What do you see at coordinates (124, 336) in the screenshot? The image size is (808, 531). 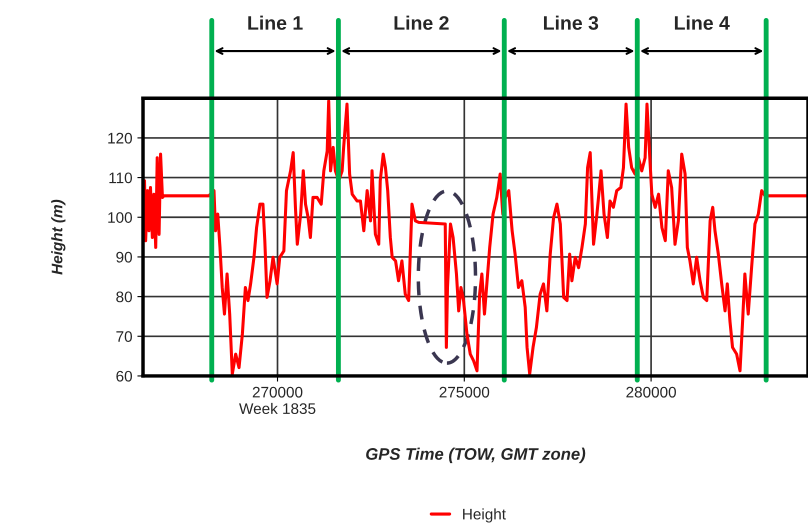 I see `y-tick-label: 70` at bounding box center [124, 336].